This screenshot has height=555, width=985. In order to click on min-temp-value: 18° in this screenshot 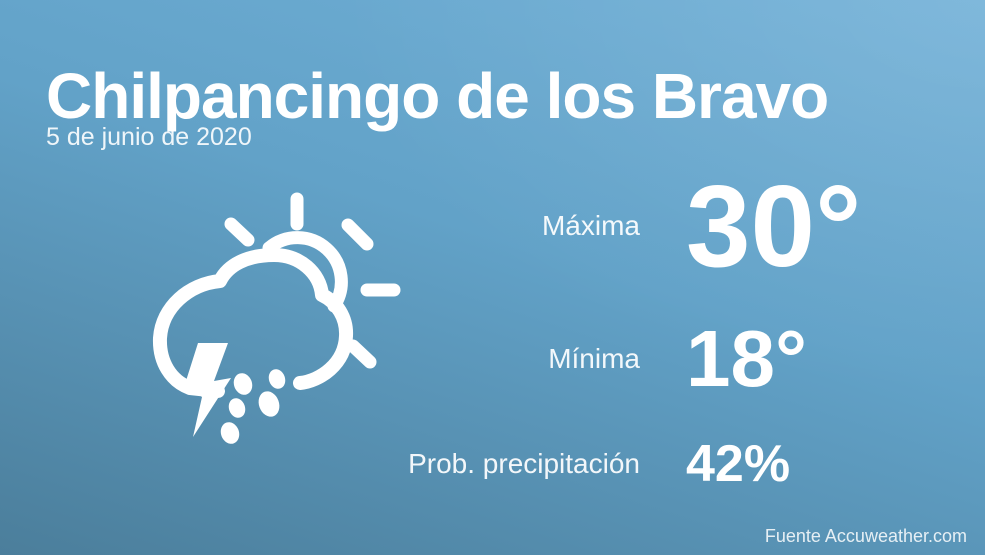, I will do `click(746, 358)`.